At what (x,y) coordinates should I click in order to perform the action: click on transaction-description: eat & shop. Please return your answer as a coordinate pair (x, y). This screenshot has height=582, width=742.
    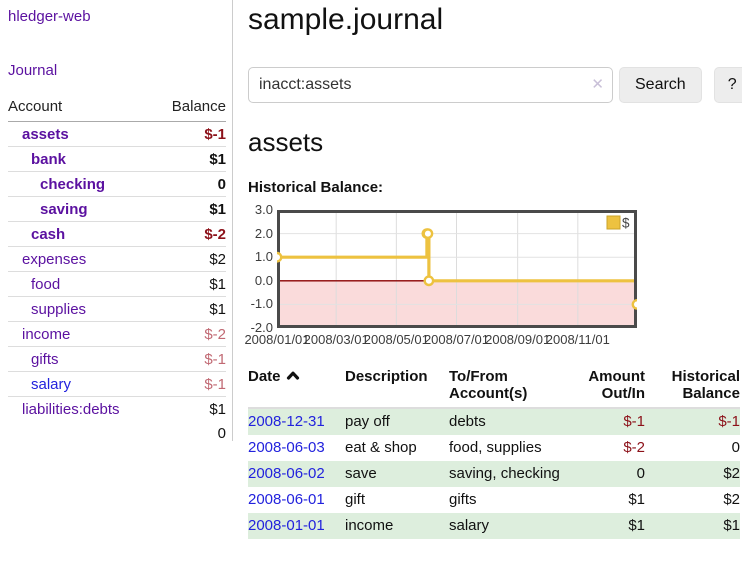
    Looking at the image, I should click on (381, 447).